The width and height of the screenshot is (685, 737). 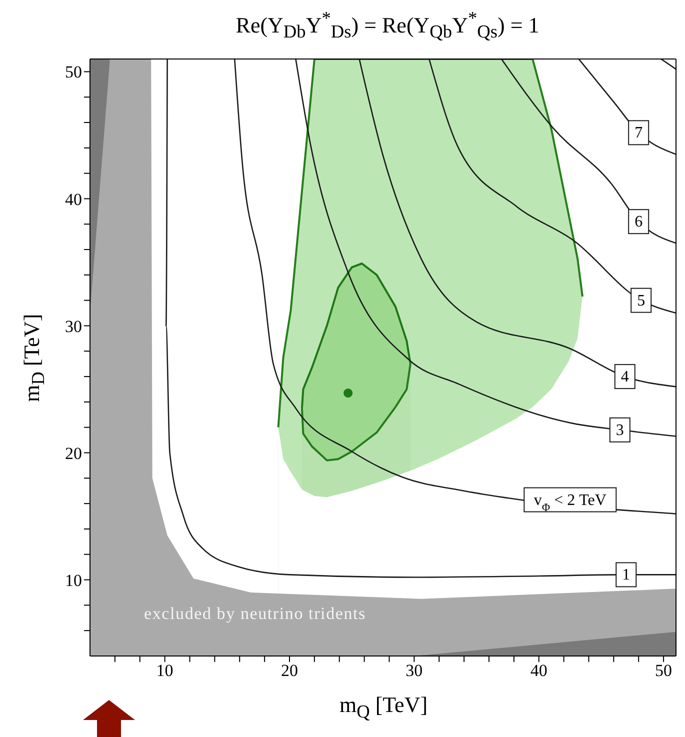 I want to click on x-tick-label: 20, so click(x=289, y=670).